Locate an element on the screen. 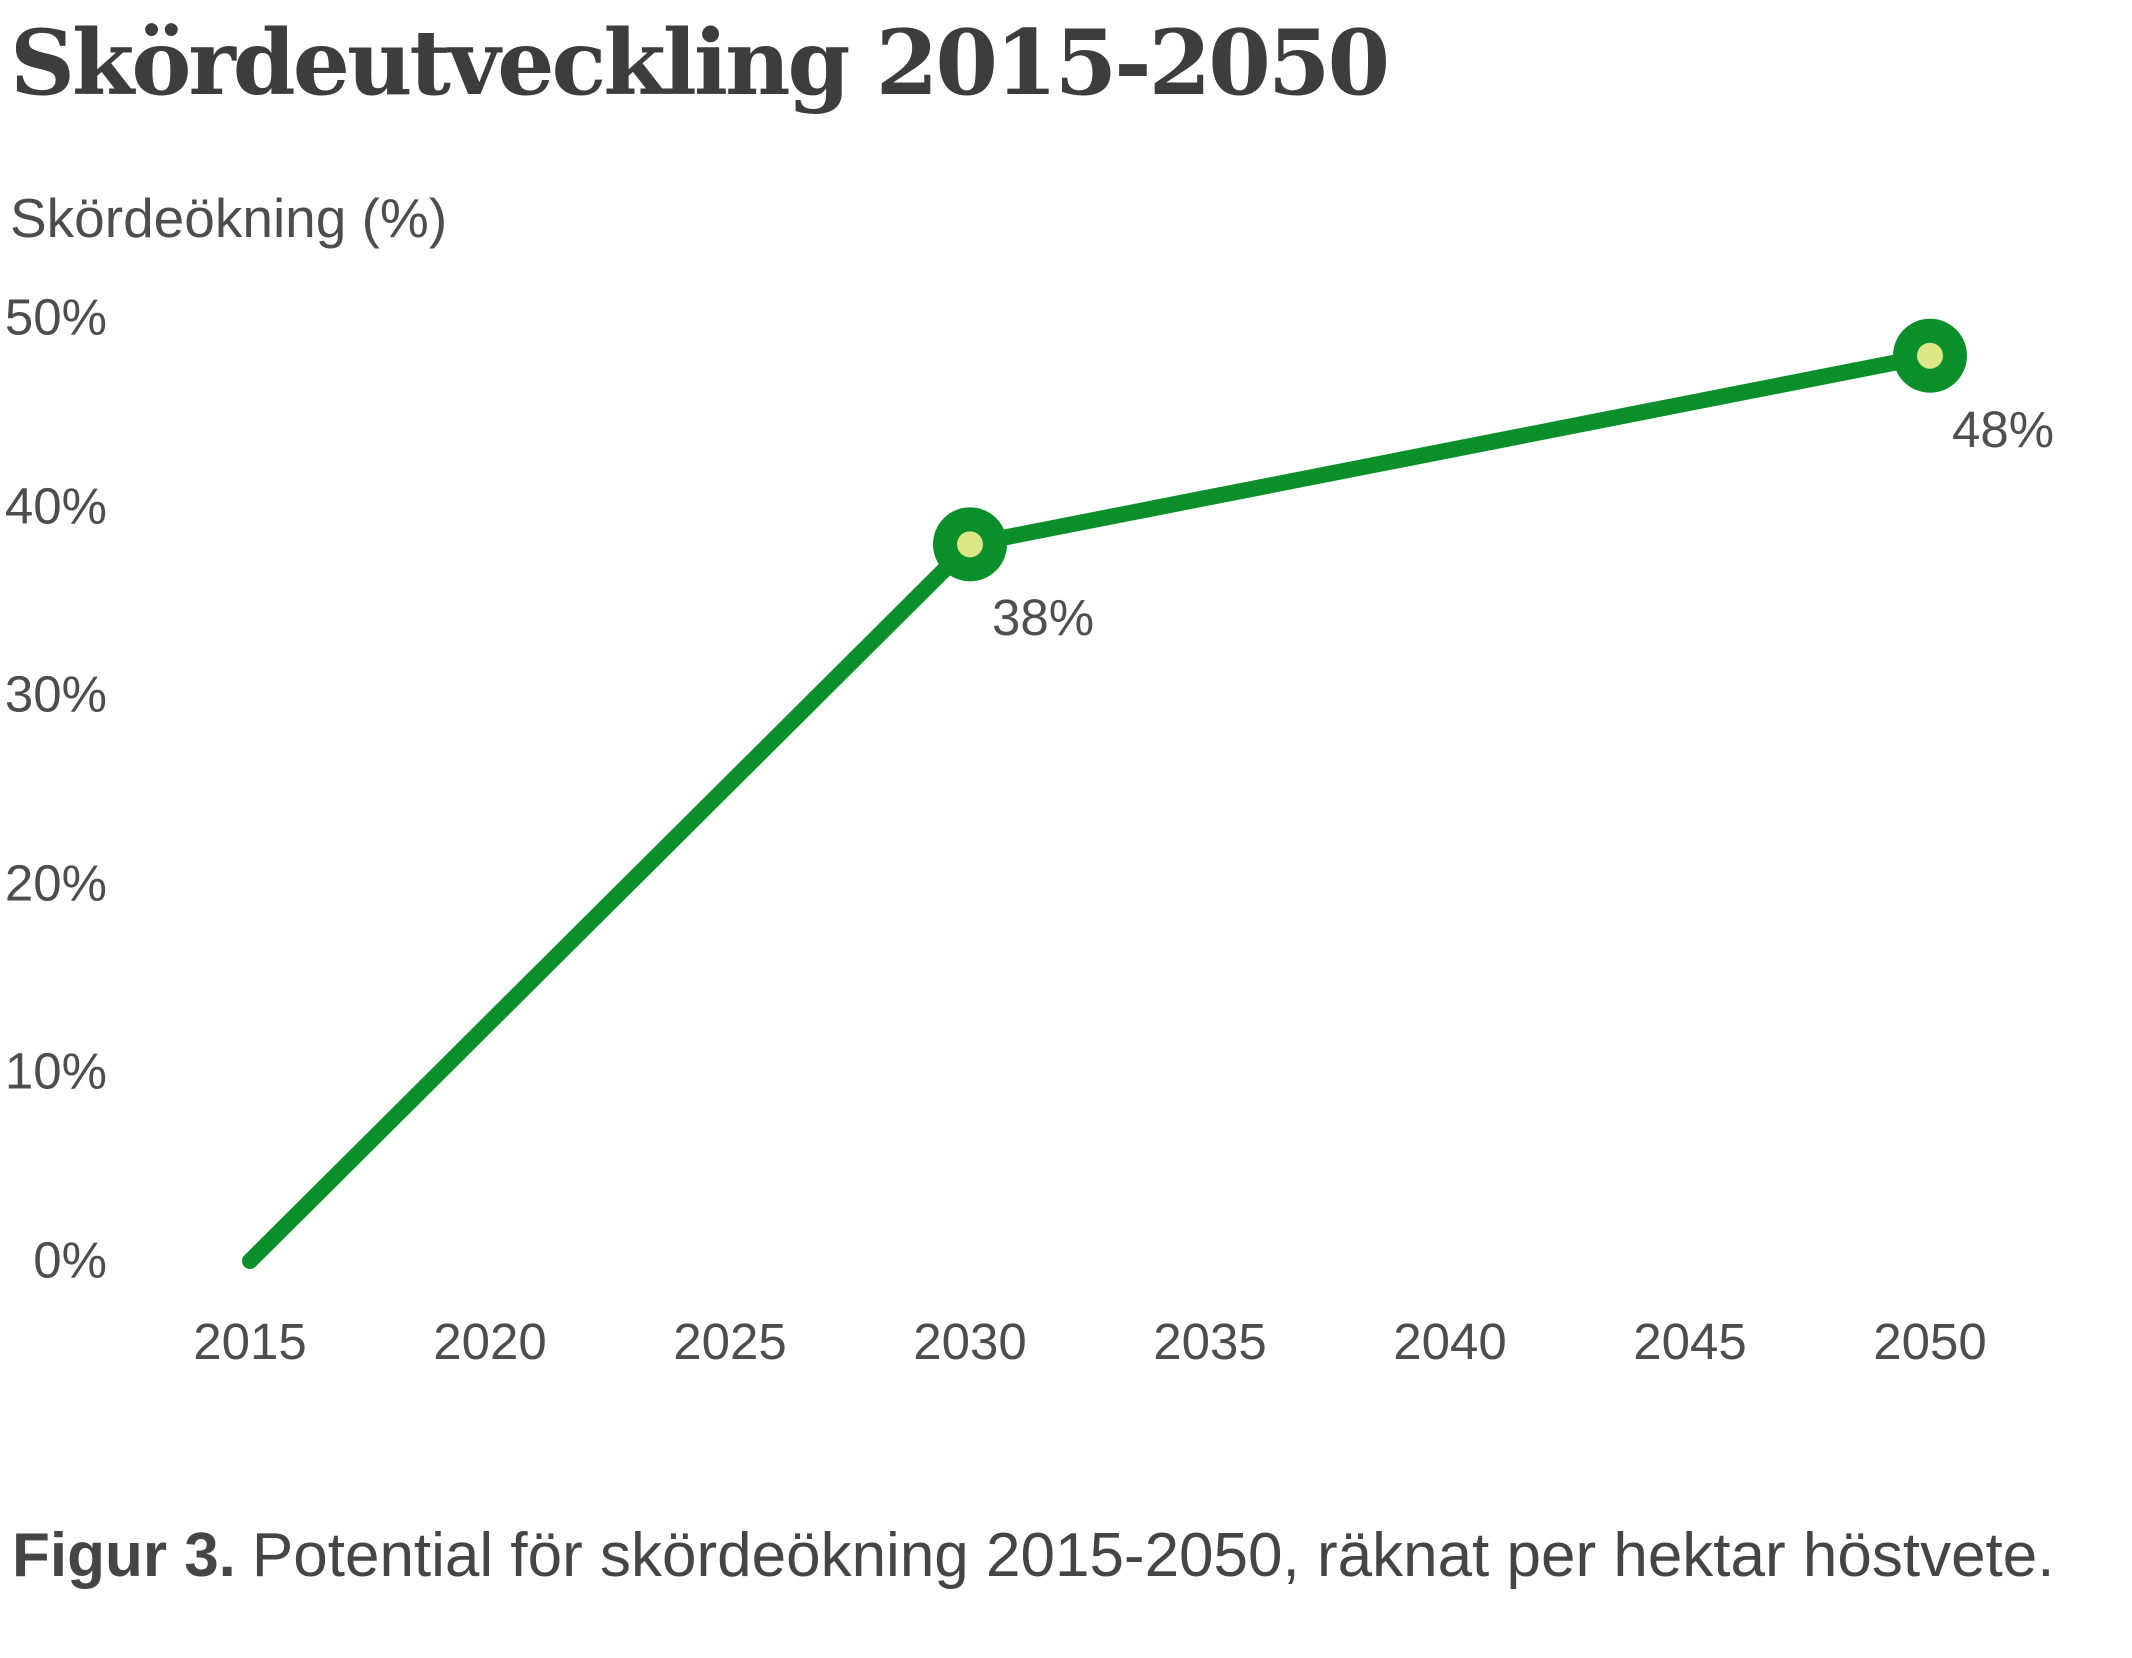 The height and width of the screenshot is (1658, 2132). x-tick-label: 2050 is located at coordinates (1930, 1341).